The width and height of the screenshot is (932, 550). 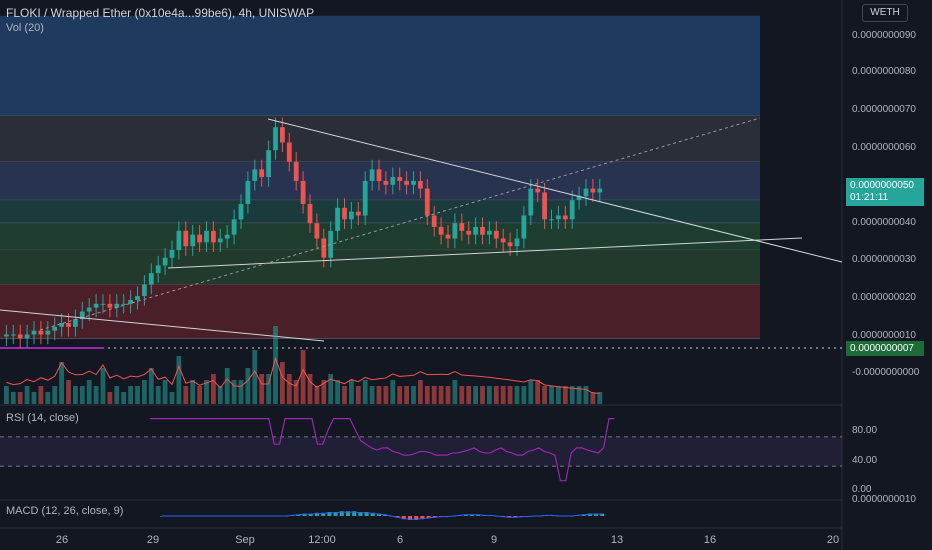 I want to click on price-tick-7: 0.0000000020, so click(x=884, y=297).